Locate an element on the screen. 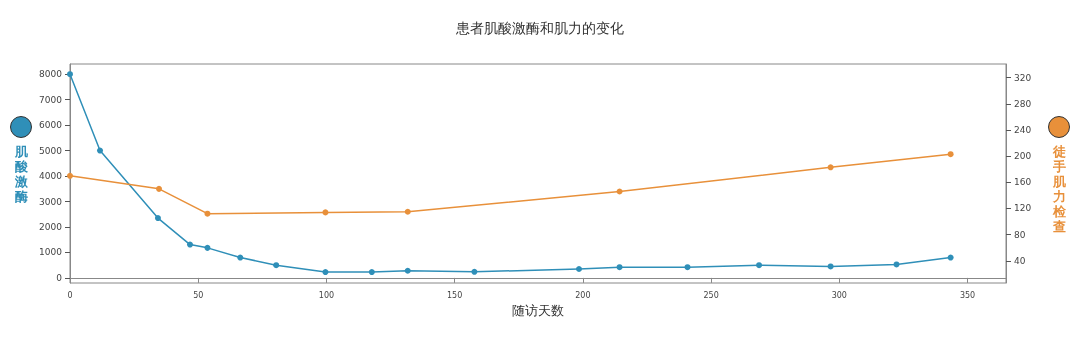 The height and width of the screenshot is (355, 1080). x-tick-label: 250 is located at coordinates (711, 295).